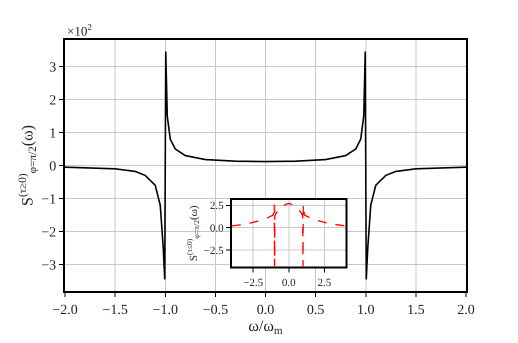  I want to click on x-tick-label: −1.5, so click(115, 310).